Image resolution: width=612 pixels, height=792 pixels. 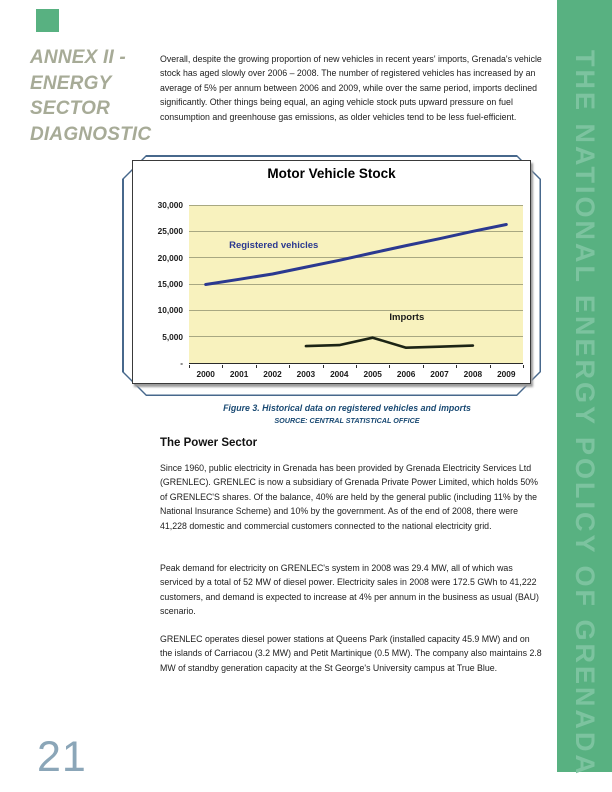 I want to click on side-banner-title: THE NATIONAL ENERGY POLICY OF GRENADA, so click(x=585, y=414).